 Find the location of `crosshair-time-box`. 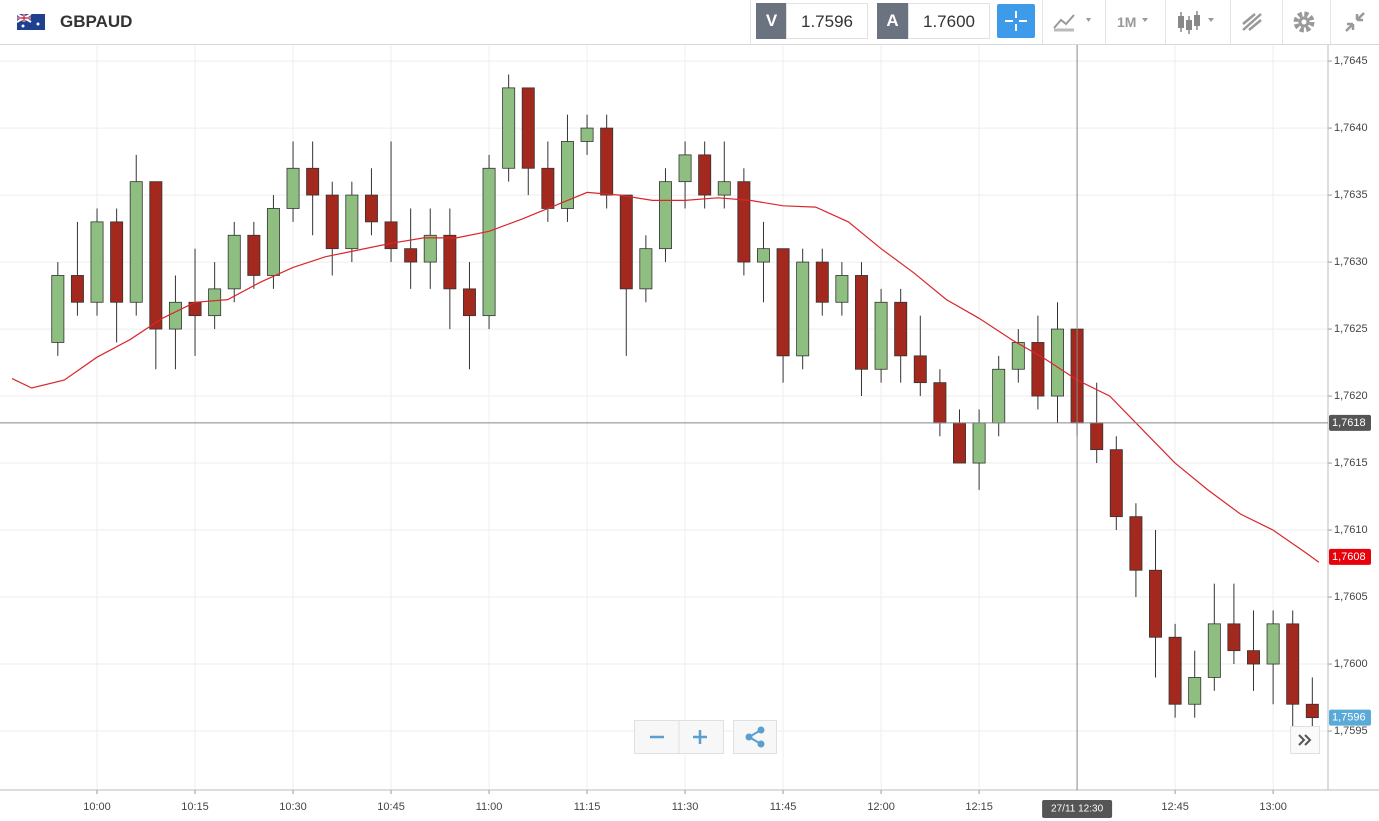

crosshair-time-box is located at coordinates (1077, 809).